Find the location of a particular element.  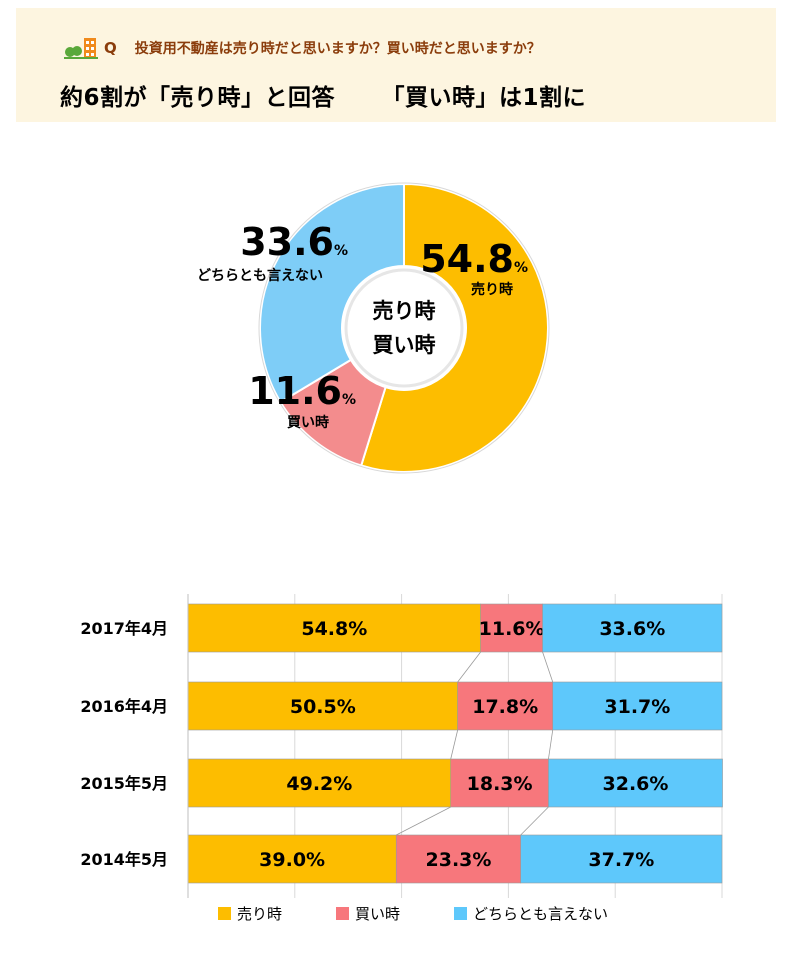

pie-slice-sell is located at coordinates (454, 327).